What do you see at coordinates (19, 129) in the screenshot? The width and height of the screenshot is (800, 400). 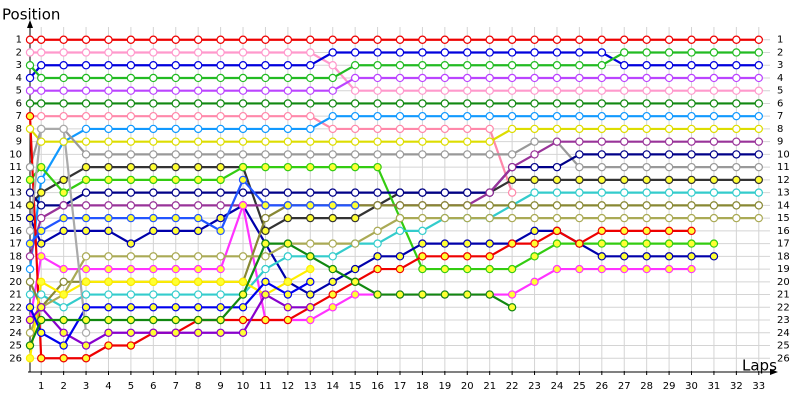 I see `y-tick-label: 8` at bounding box center [19, 129].